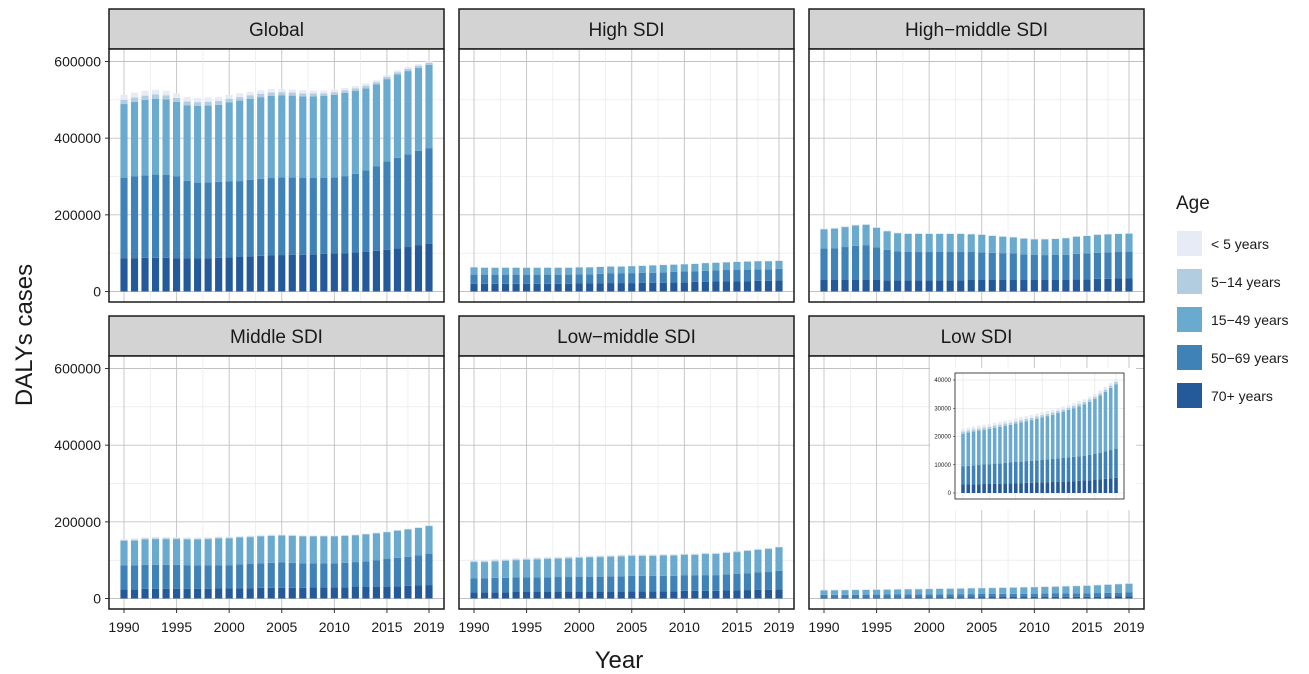 The image size is (1309, 674). I want to click on bar-segment-70-years-2000, so click(929, 286).